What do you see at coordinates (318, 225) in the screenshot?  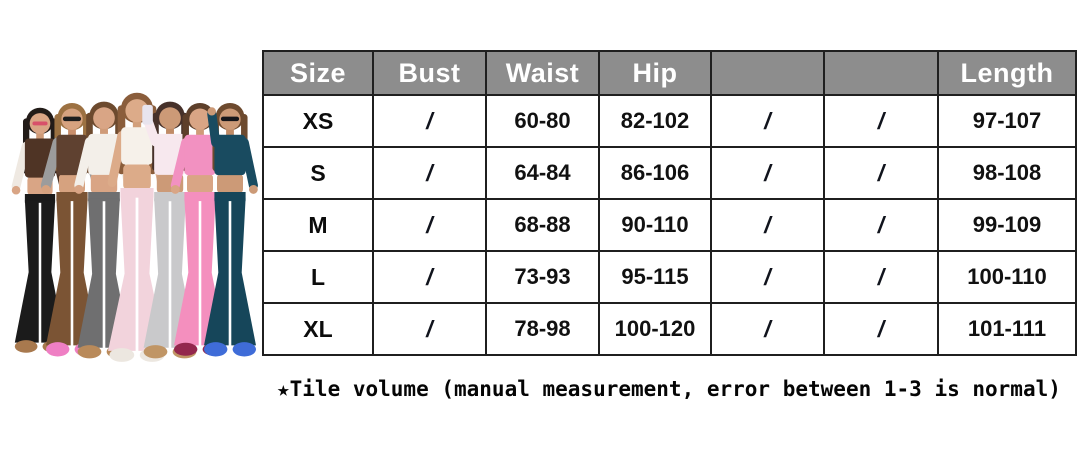 I see `cell-size: M` at bounding box center [318, 225].